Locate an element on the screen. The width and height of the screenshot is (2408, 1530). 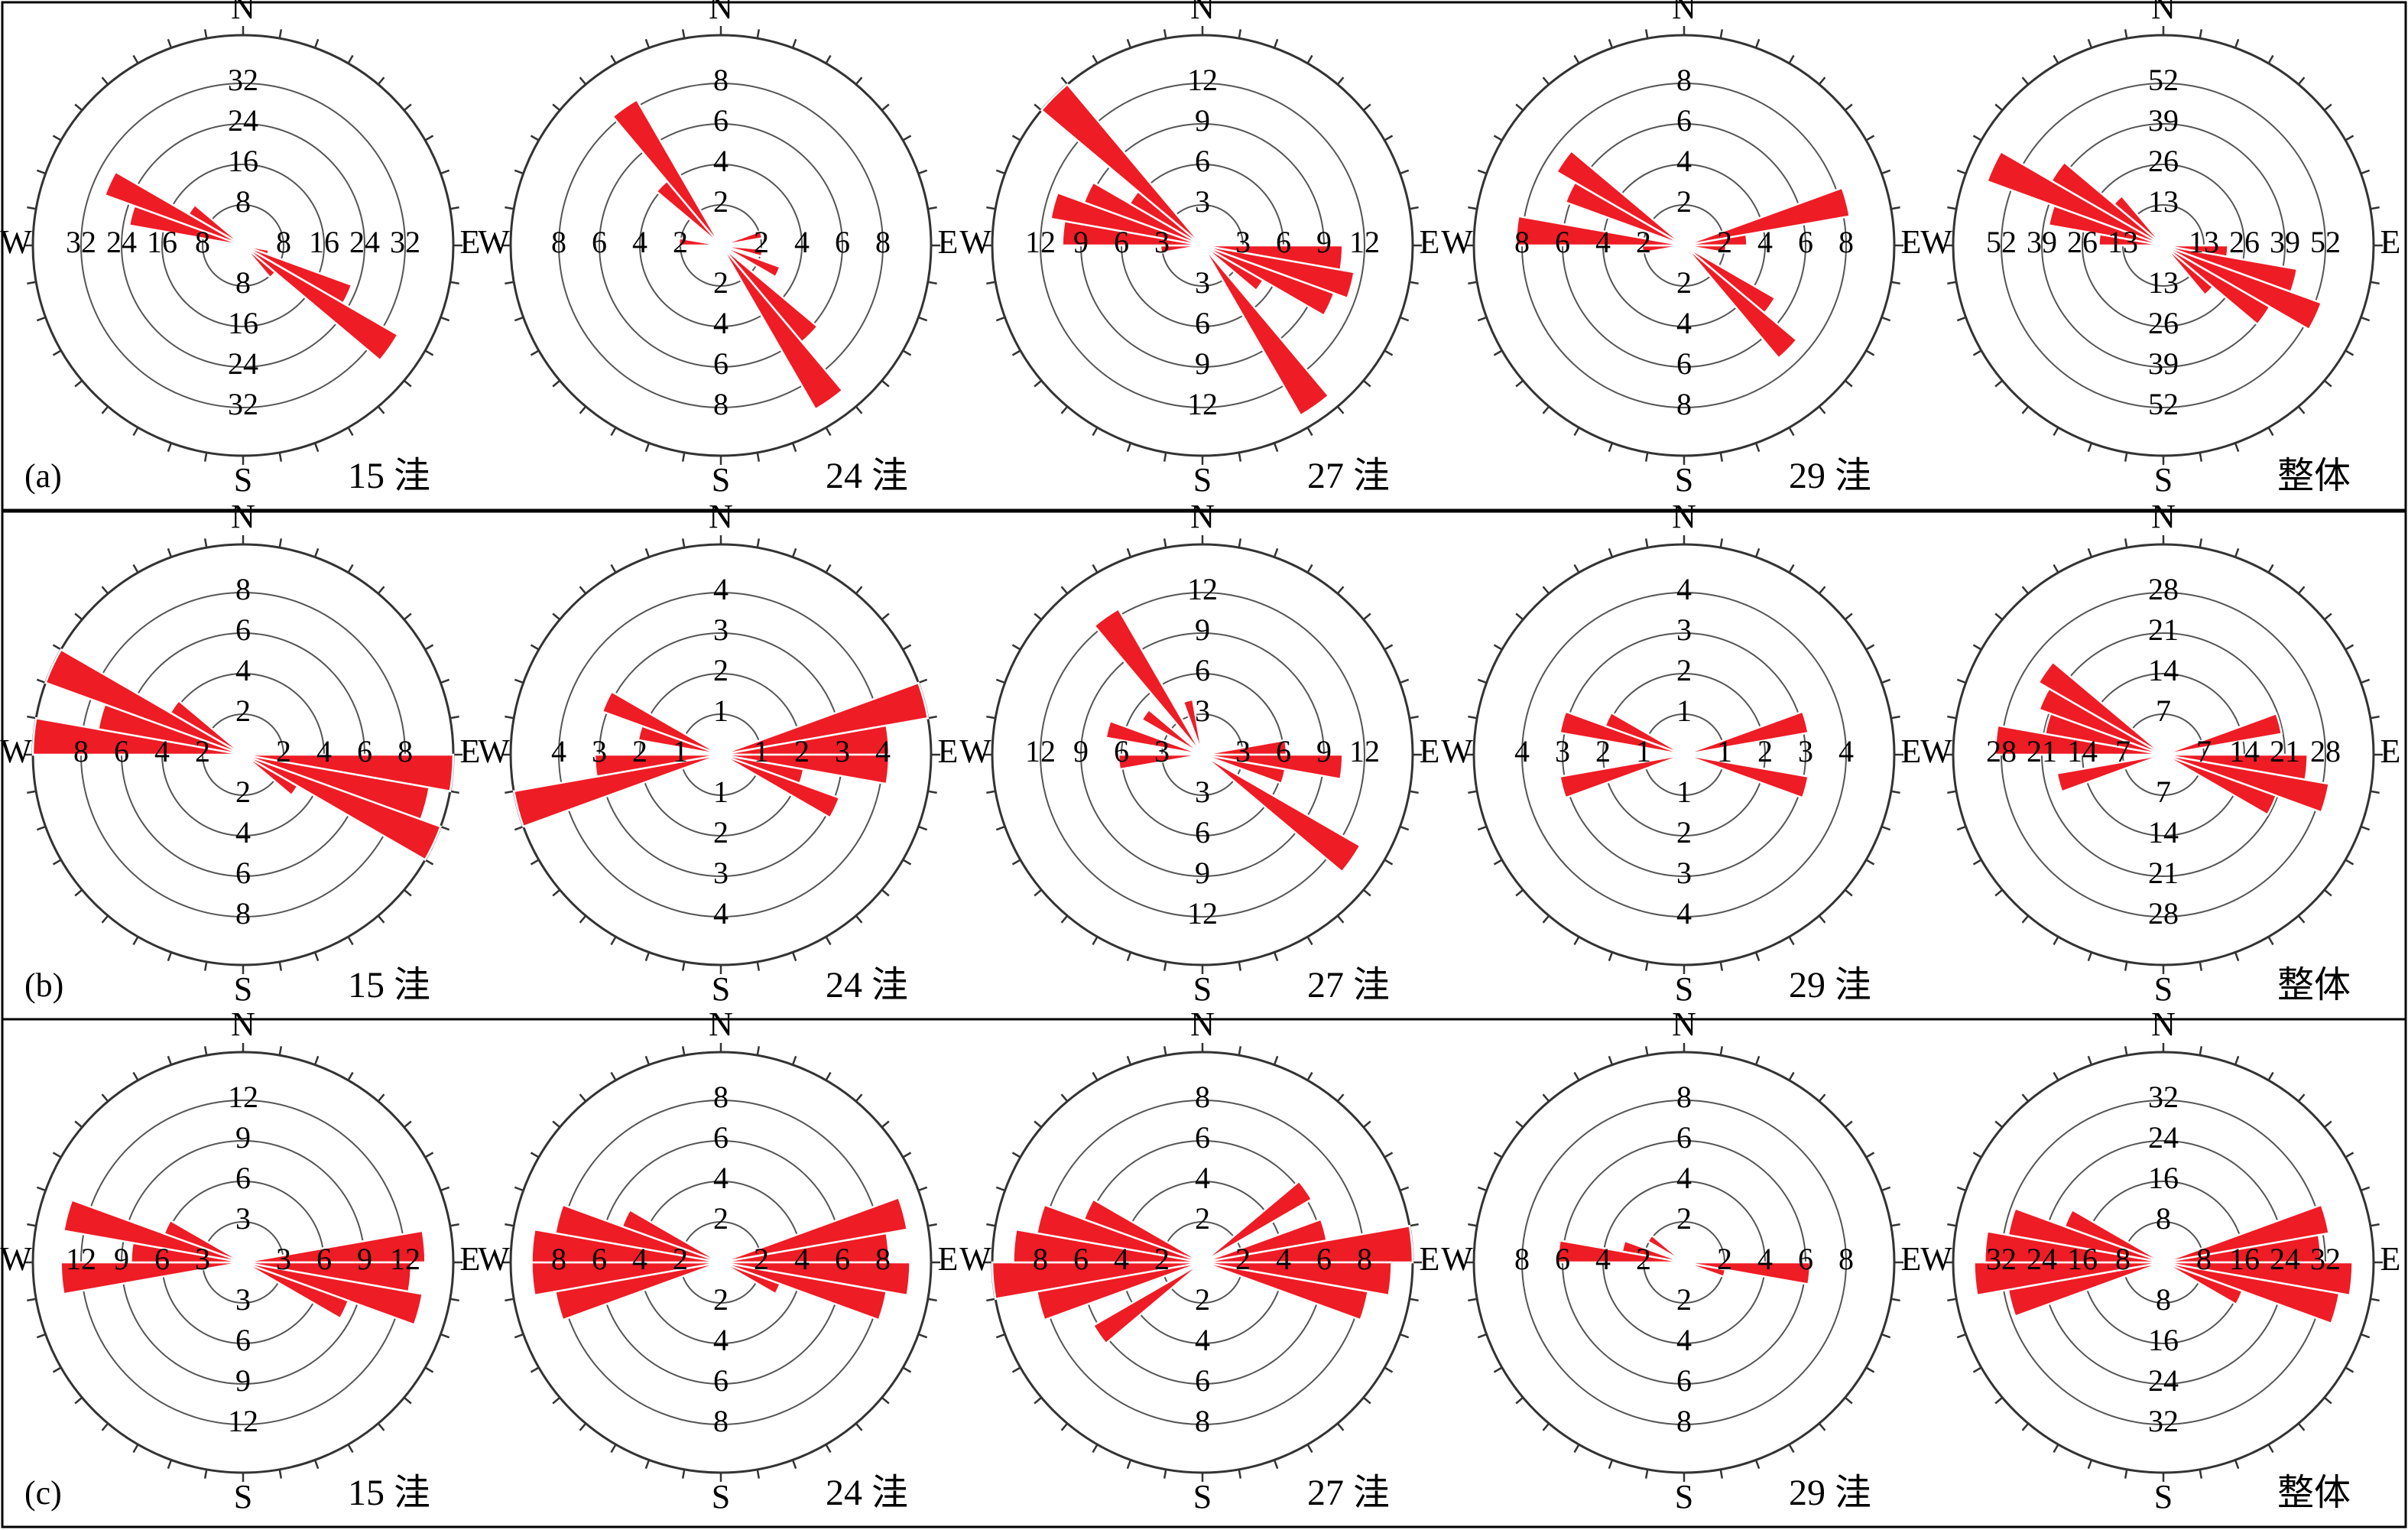
ring-label-south: 12 is located at coordinates (243, 1421).